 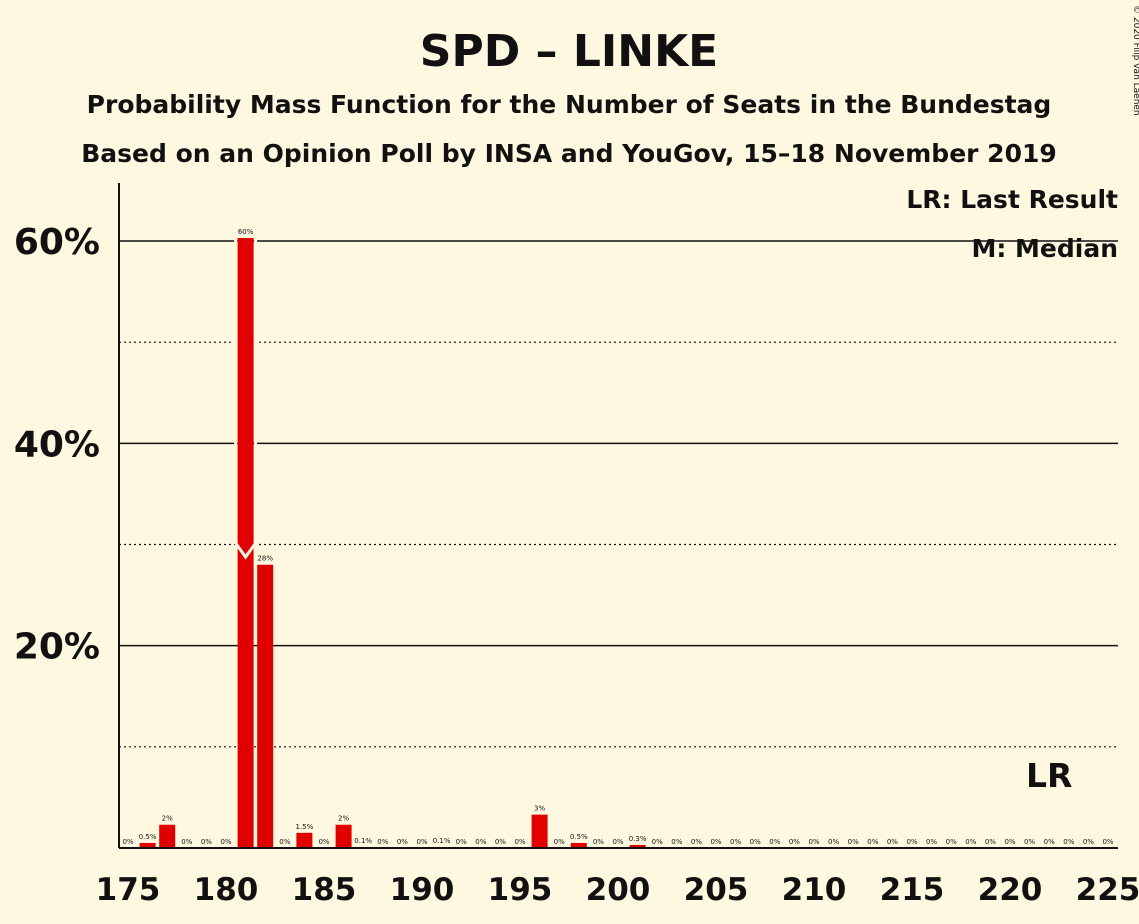 What do you see at coordinates (363, 841) in the screenshot?
I see `data-label-187: 0.1%` at bounding box center [363, 841].